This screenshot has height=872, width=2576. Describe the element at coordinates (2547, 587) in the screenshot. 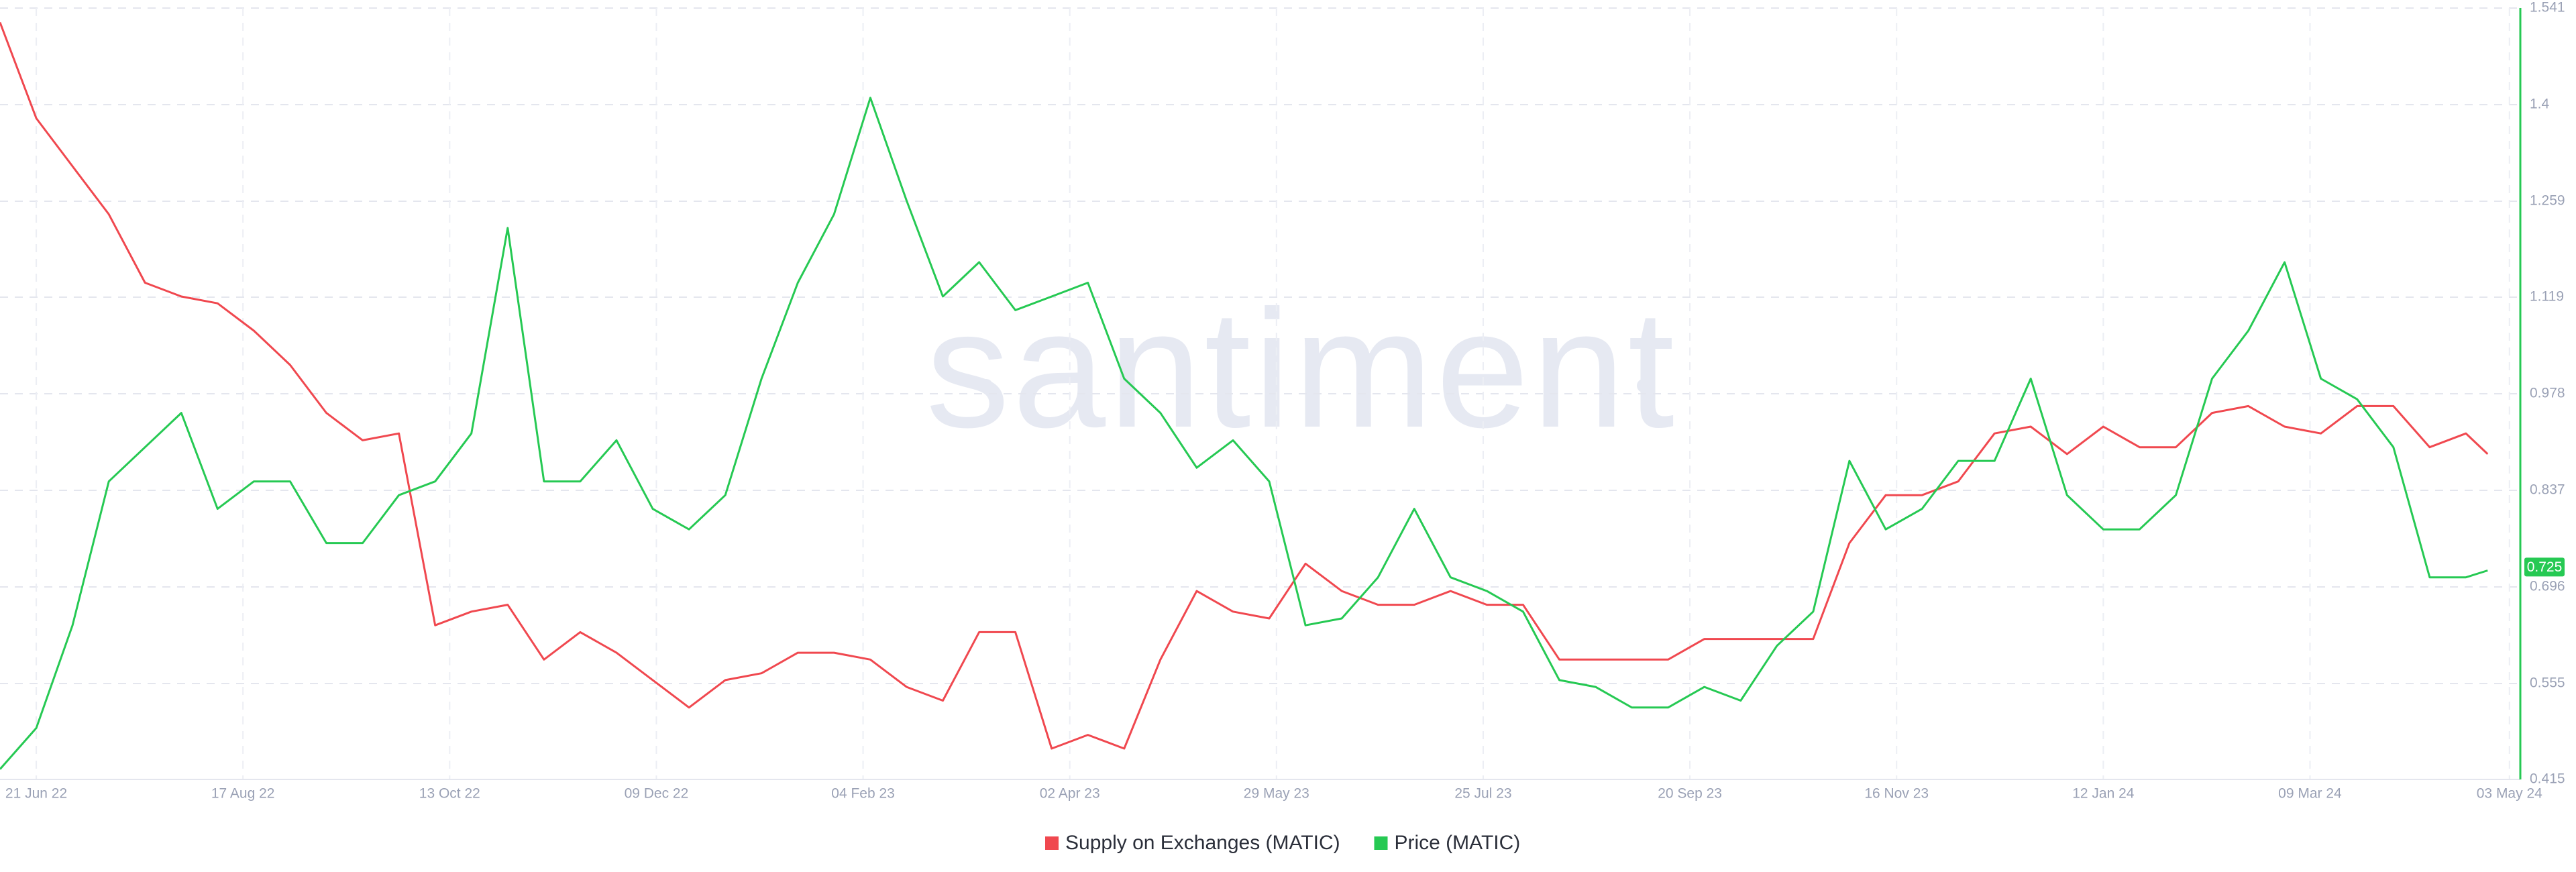

I see `y-tick-label: 0.696` at that location.